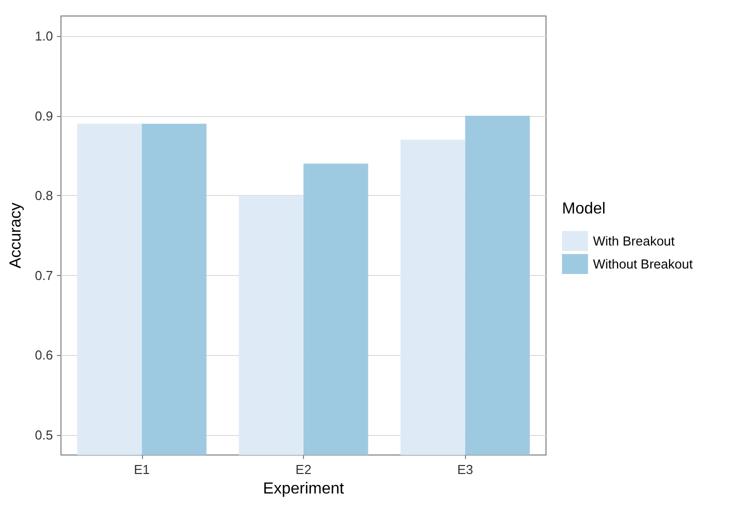 This screenshot has width=734, height=505. What do you see at coordinates (303, 489) in the screenshot?
I see `x-axis-title: Experiment` at bounding box center [303, 489].